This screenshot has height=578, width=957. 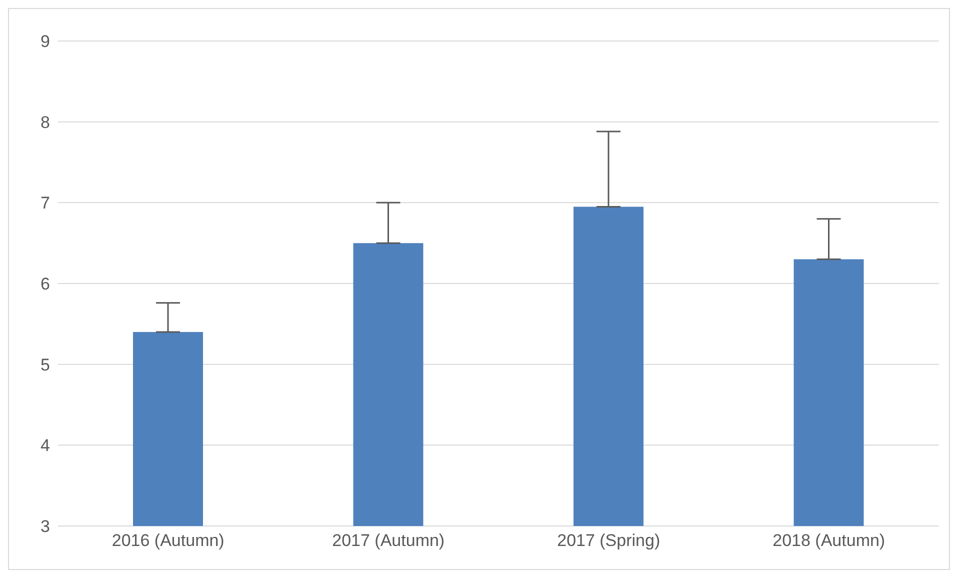 I want to click on y-tick-label: 5, so click(x=45, y=364).